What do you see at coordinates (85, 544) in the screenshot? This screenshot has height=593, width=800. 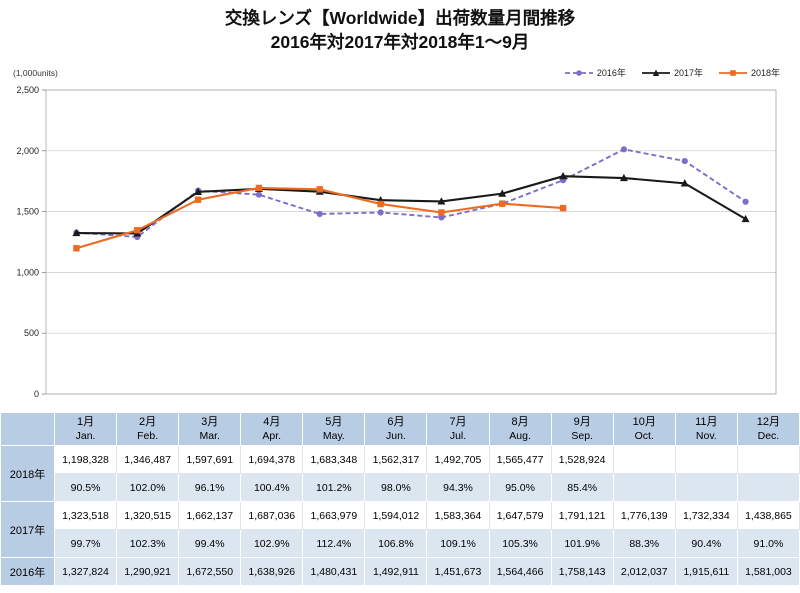 I see `table-cell: 99.7%` at bounding box center [85, 544].